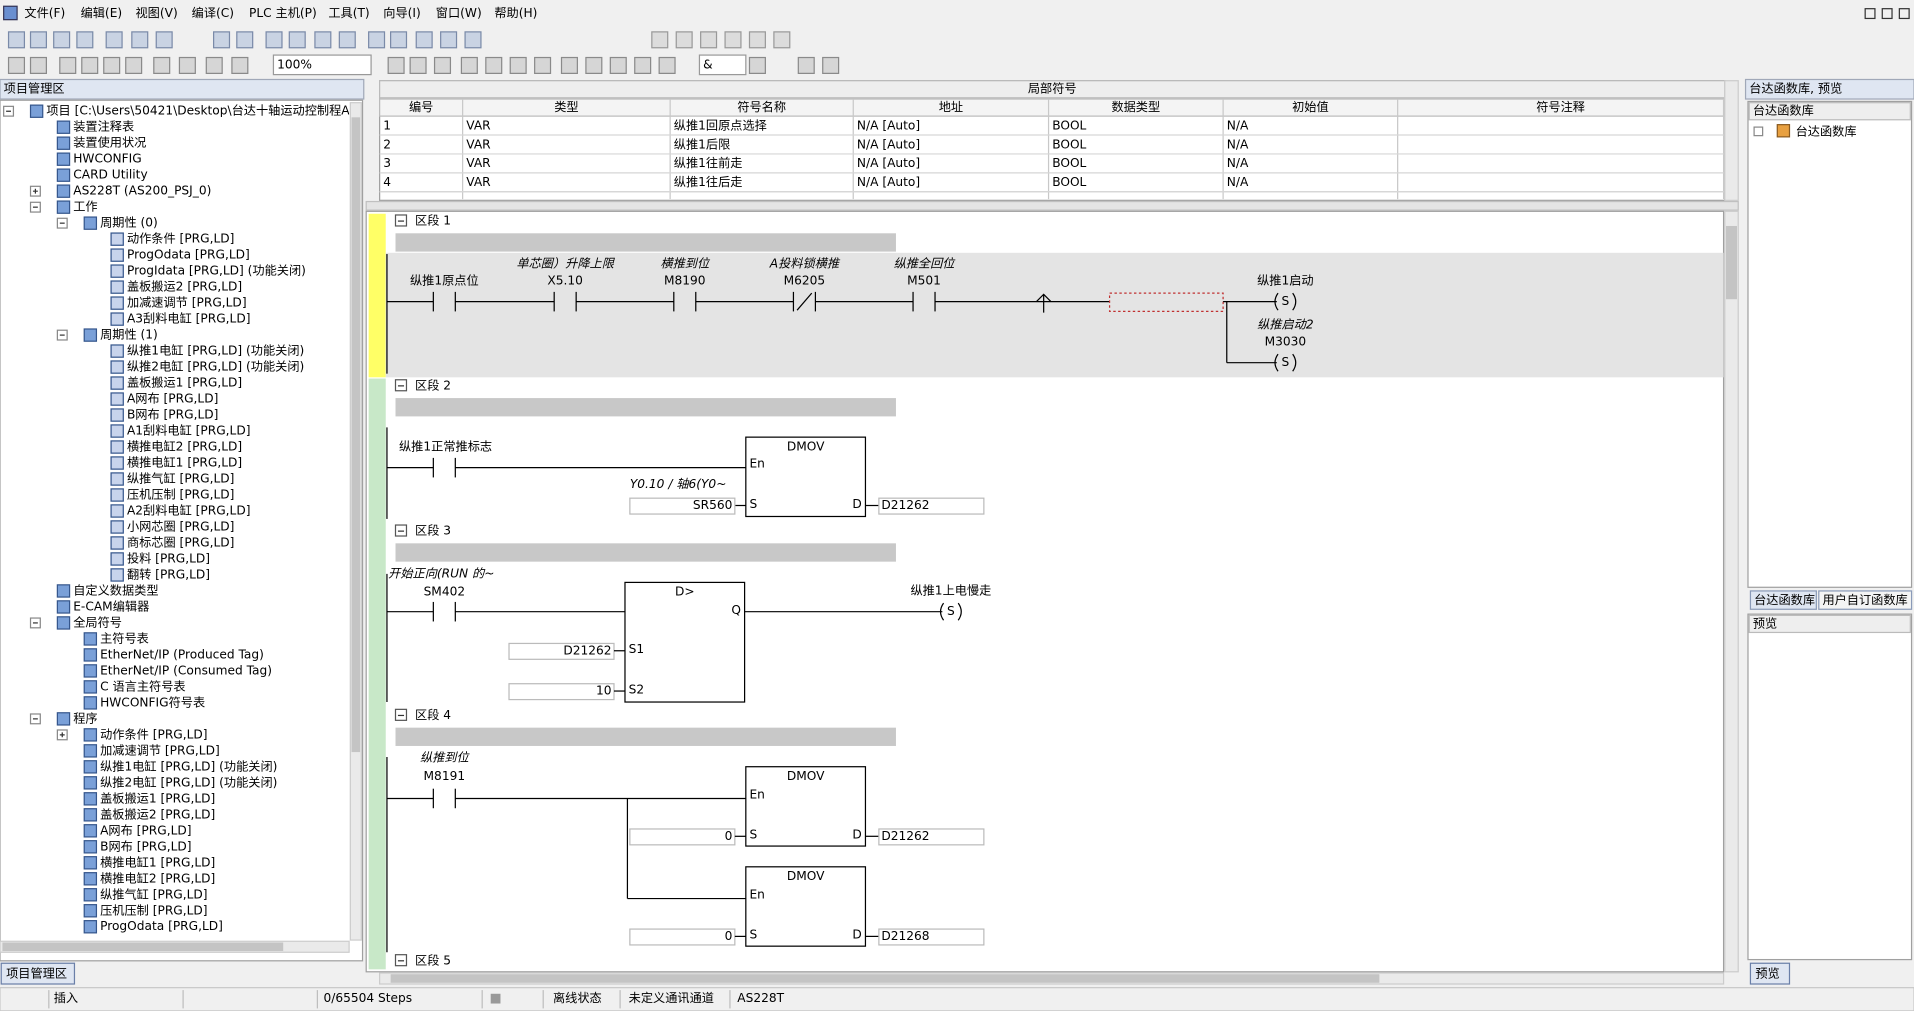 The image size is (1914, 1011). Describe the element at coordinates (283, 13) in the screenshot. I see `menu-item: PLC 主机(P)` at that location.